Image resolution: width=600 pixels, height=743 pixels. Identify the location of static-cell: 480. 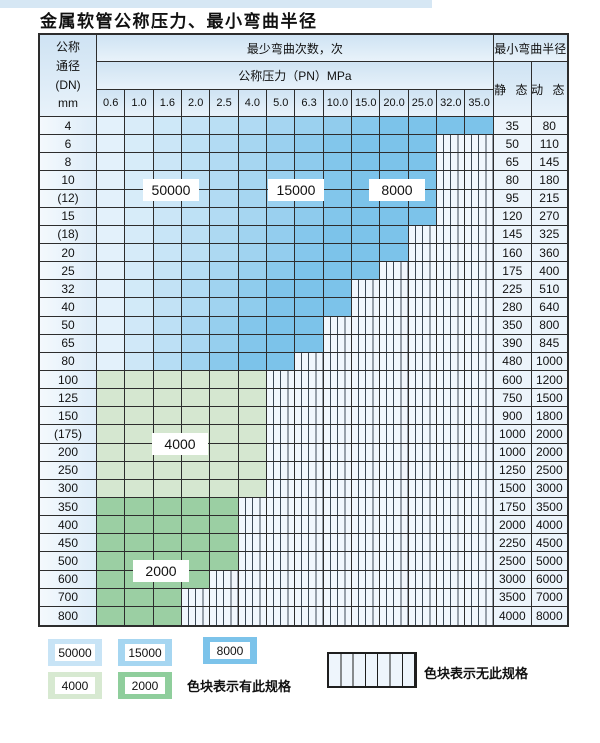
(512, 361).